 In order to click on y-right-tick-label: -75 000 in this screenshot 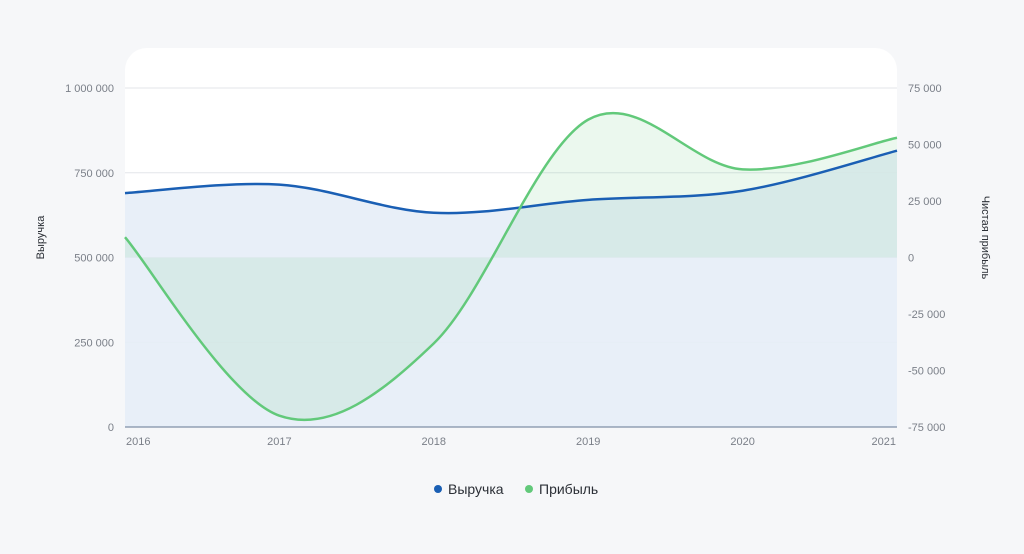, I will do `click(926, 428)`.